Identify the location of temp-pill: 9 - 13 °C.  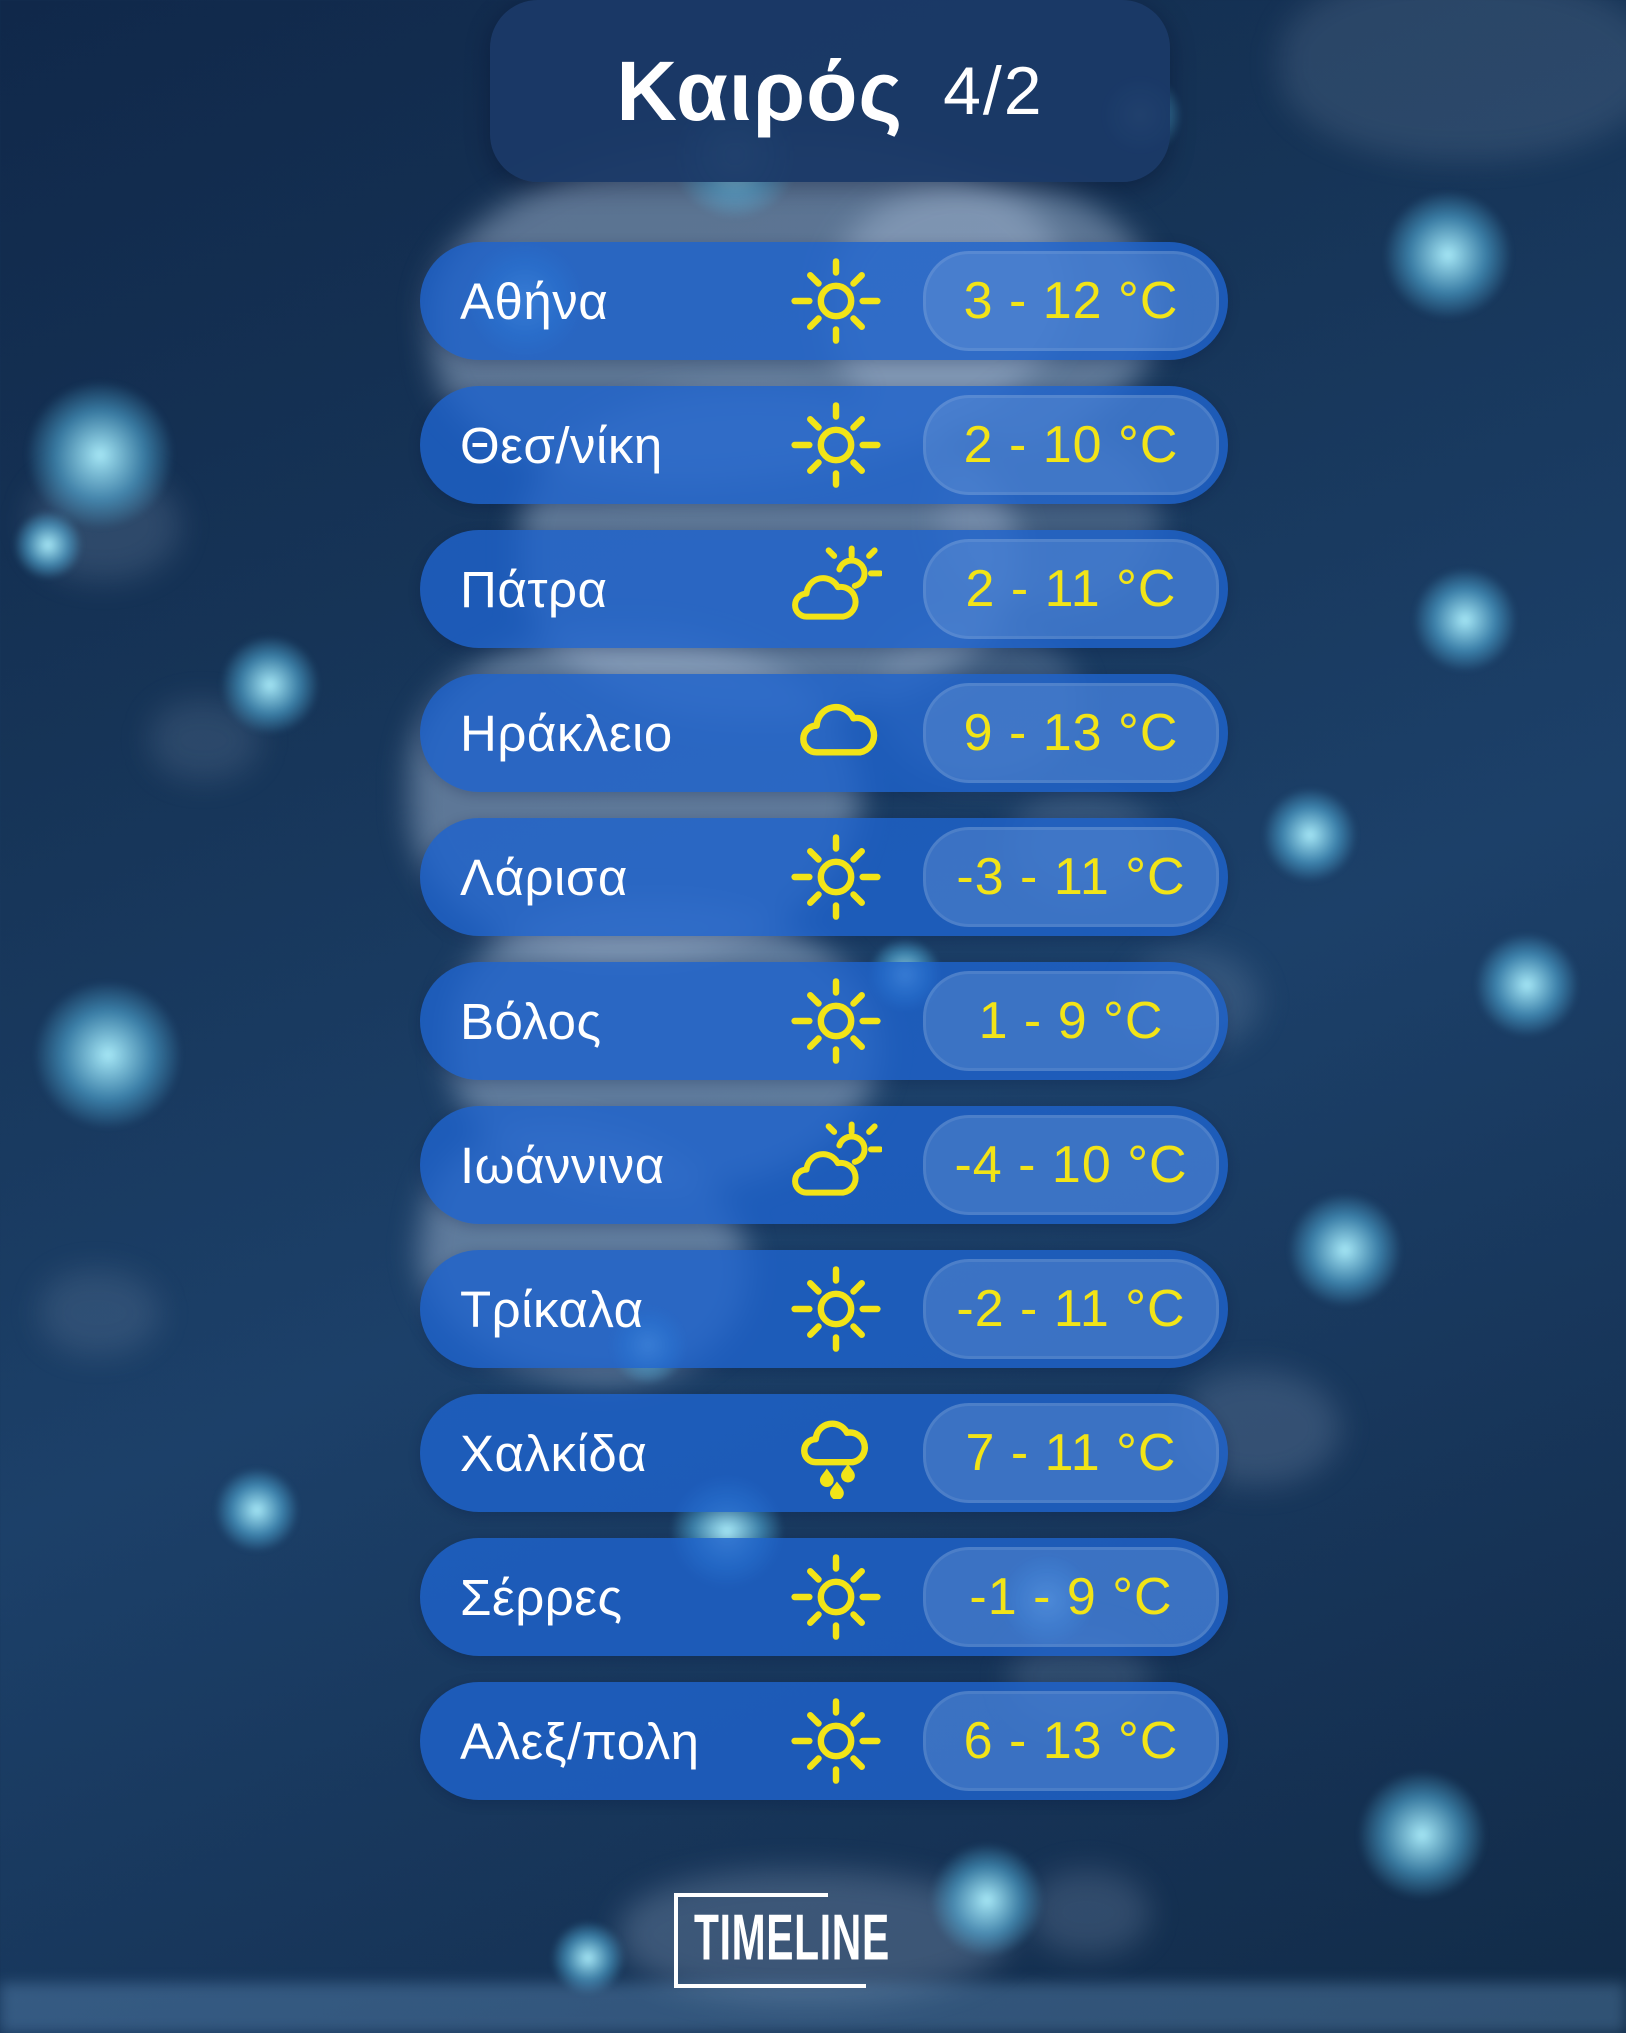
(1071, 733).